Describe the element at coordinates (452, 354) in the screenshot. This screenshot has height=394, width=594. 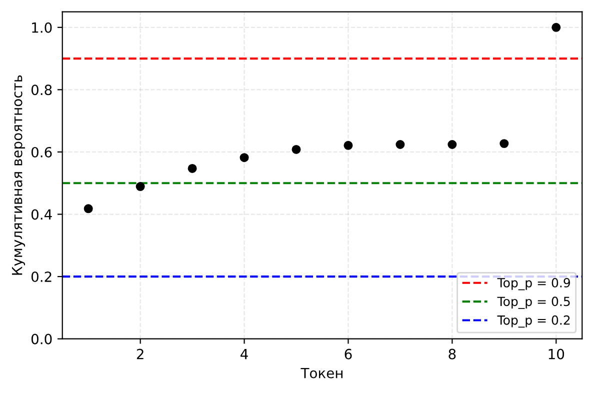
I see `x-tick-label: 8` at that location.